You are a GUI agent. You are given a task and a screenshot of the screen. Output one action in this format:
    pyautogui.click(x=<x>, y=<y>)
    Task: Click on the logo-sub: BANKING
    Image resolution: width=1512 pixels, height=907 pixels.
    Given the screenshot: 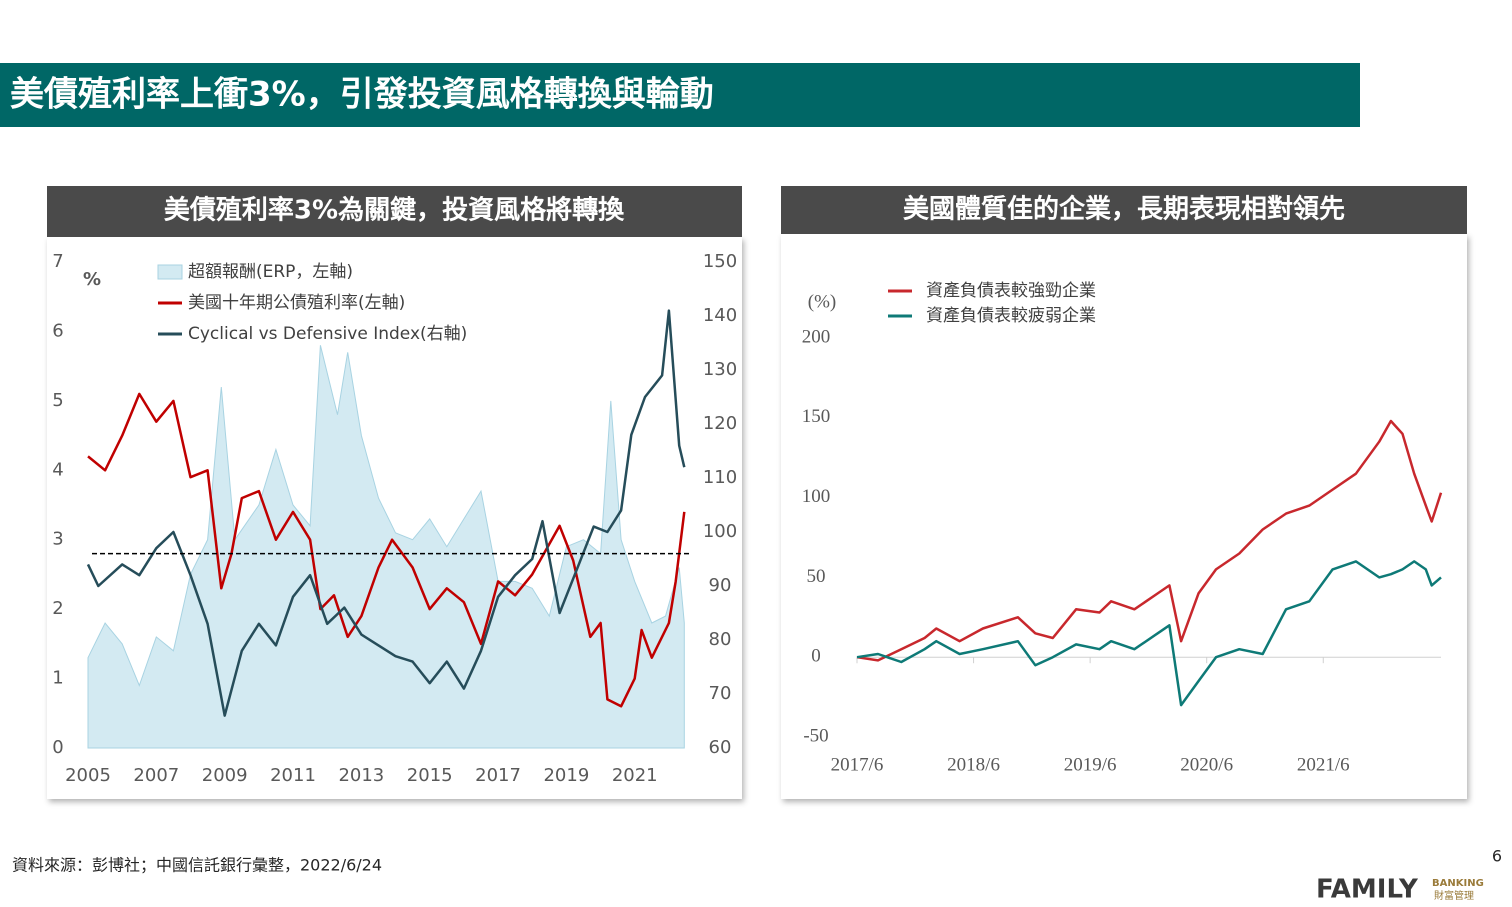 What is the action you would take?
    pyautogui.click(x=1458, y=883)
    